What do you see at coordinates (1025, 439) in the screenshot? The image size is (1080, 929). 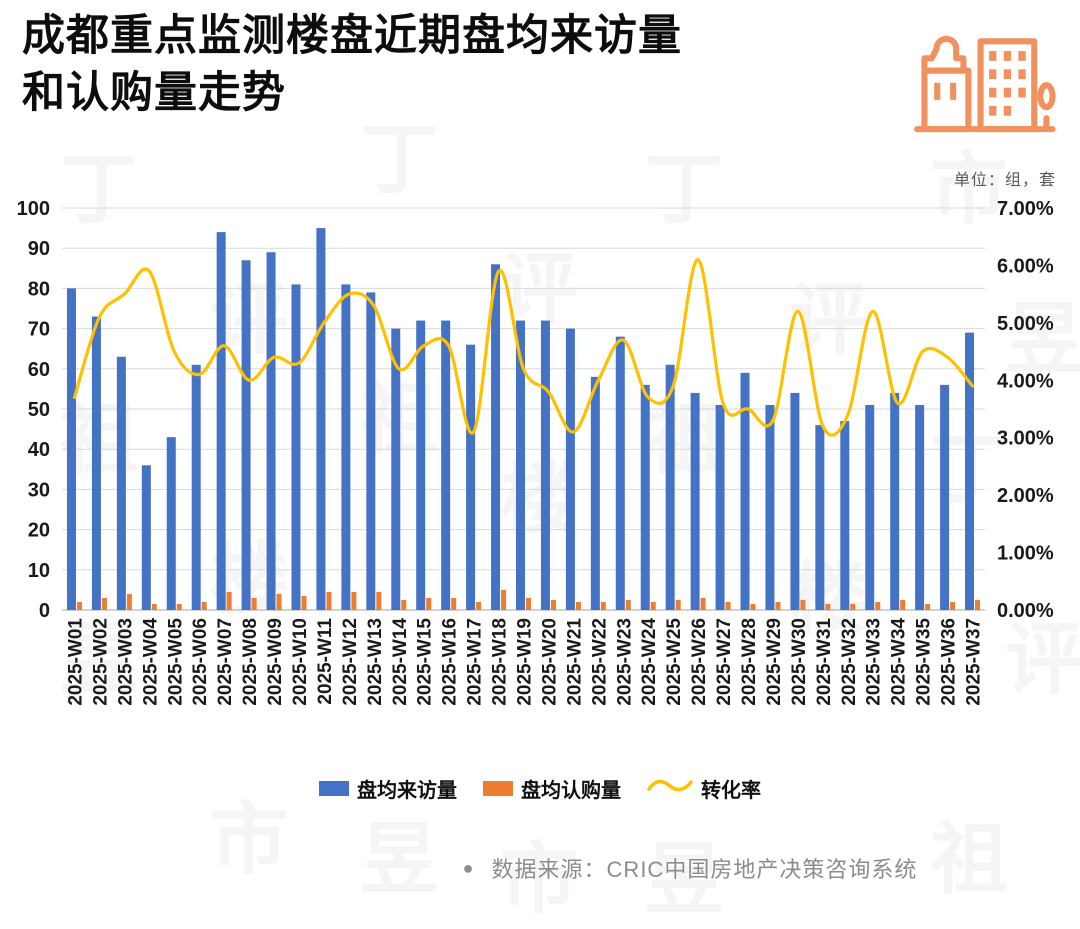 I see `right-axis-tick: 3.00%` at bounding box center [1025, 439].